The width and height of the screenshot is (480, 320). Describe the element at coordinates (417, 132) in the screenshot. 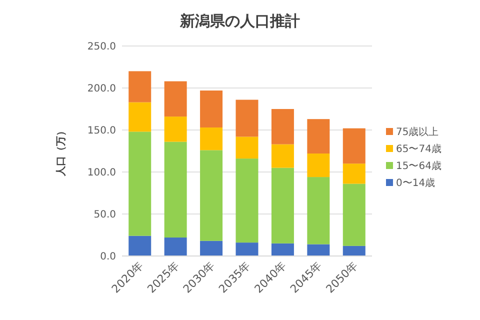

I see `legend-label: 75歳以上` at that location.